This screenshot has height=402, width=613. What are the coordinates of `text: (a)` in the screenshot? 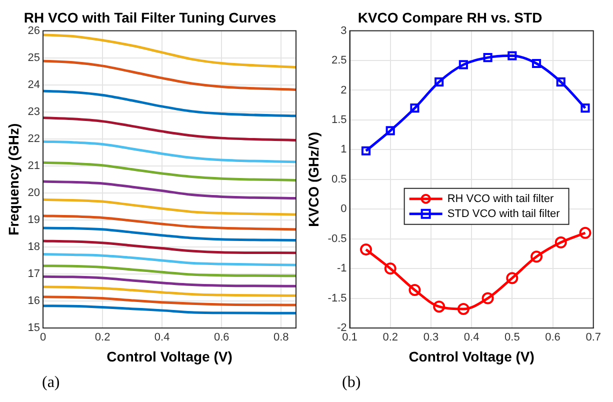 It's located at (51, 383).